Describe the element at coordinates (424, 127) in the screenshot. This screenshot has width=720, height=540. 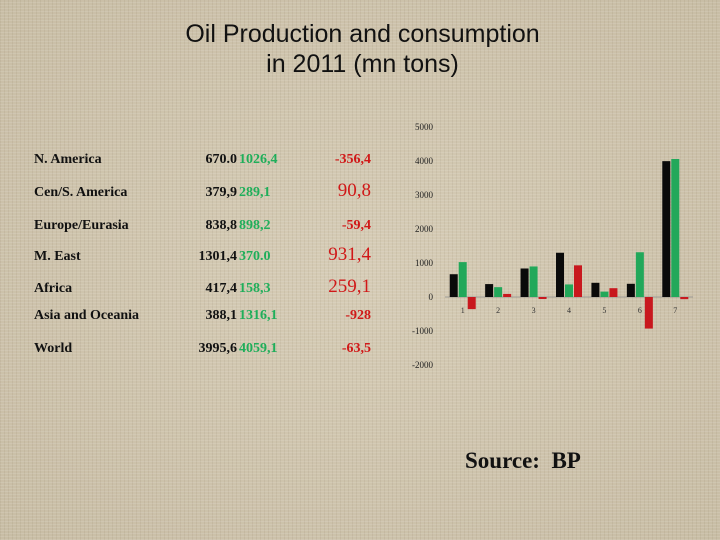
I see `y-tick-label: 5000` at that location.